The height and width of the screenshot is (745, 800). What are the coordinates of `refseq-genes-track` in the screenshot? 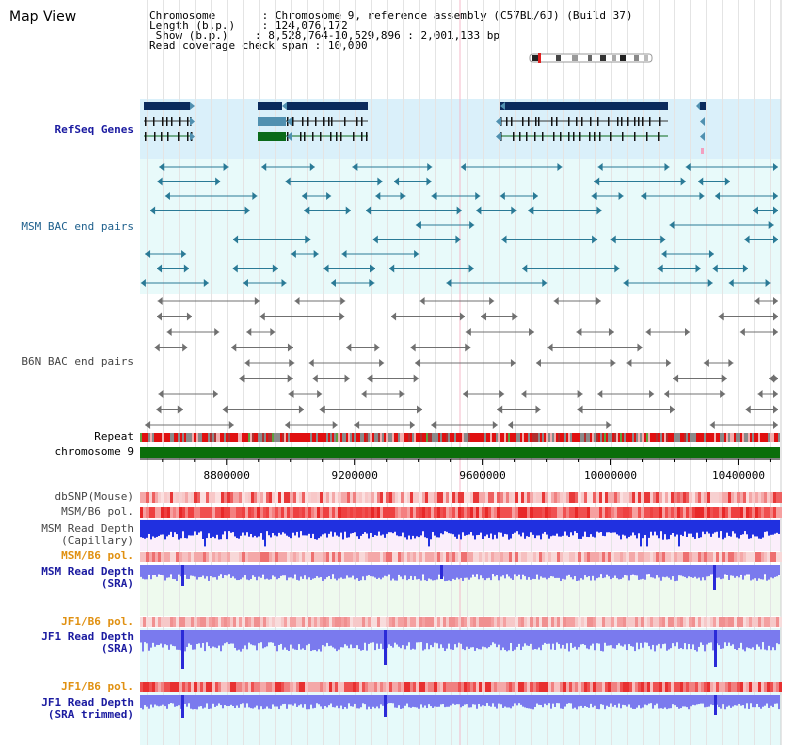 It's located at (425, 128).